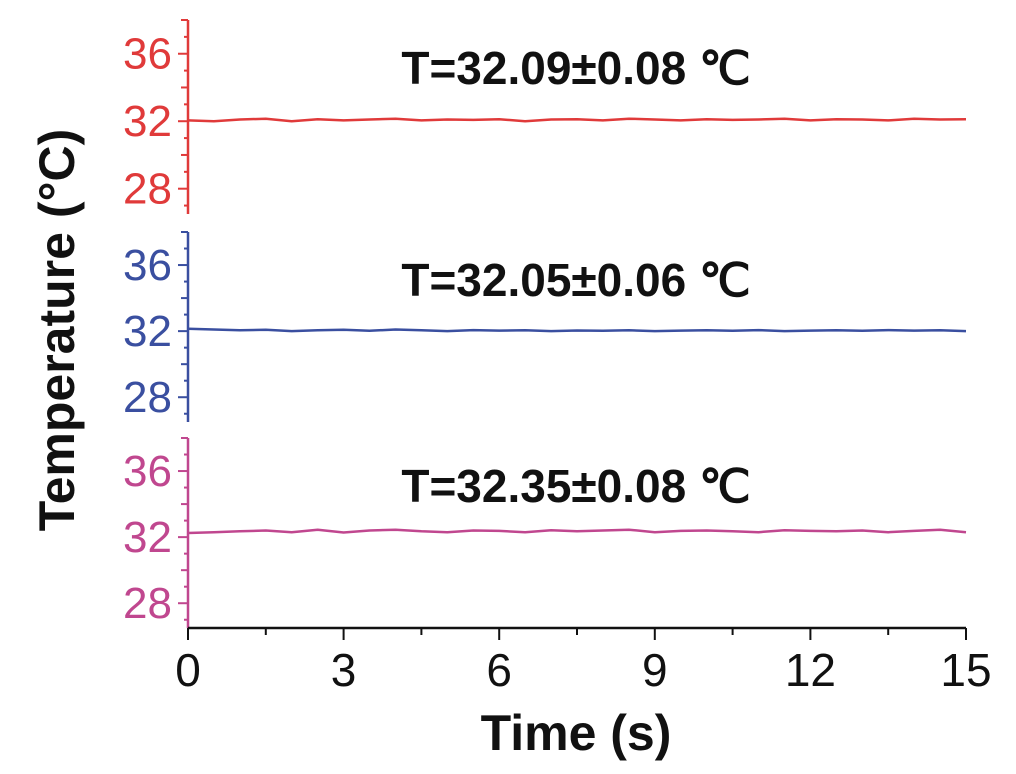 The height and width of the screenshot is (774, 1016). What do you see at coordinates (655, 670) in the screenshot?
I see `x-tick-label: 9` at bounding box center [655, 670].